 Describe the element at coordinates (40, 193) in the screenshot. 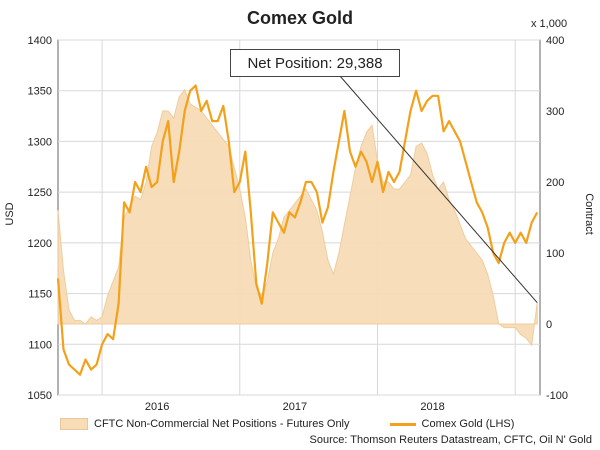

I see `left-tick-label: 1250` at that location.